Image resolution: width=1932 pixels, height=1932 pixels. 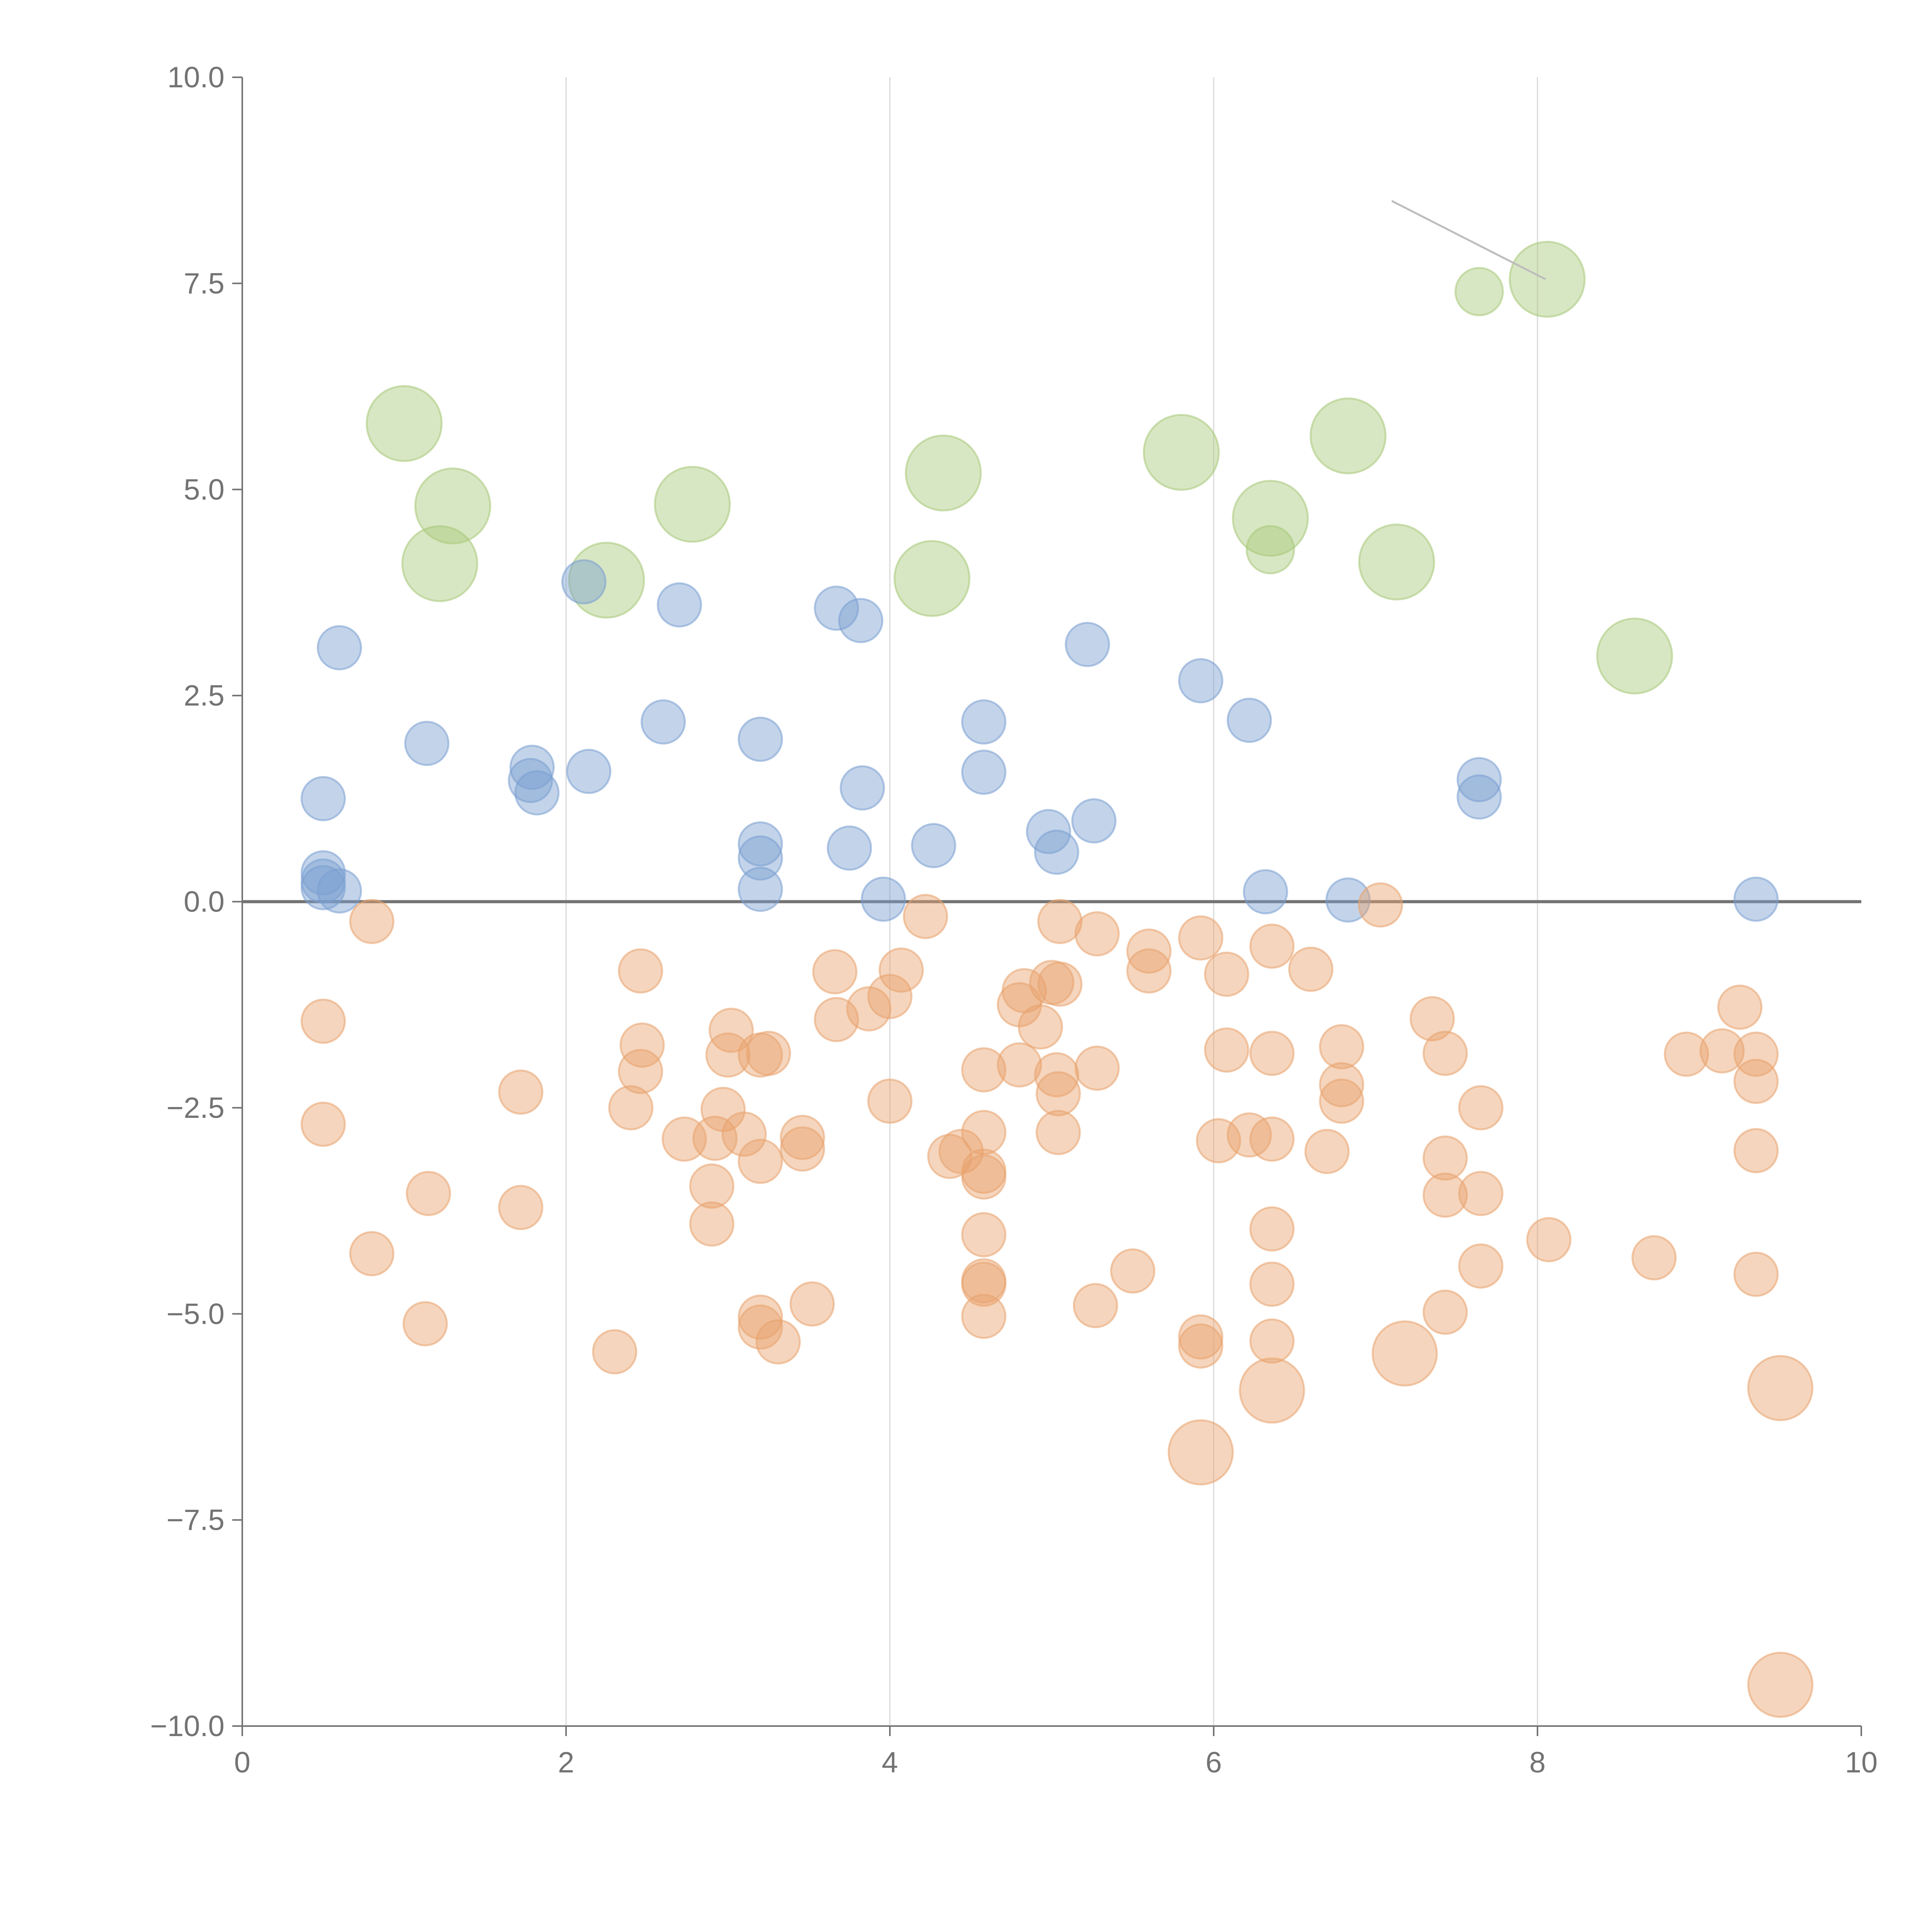 I want to click on y-tick-label: −7.5, so click(x=196, y=1520).